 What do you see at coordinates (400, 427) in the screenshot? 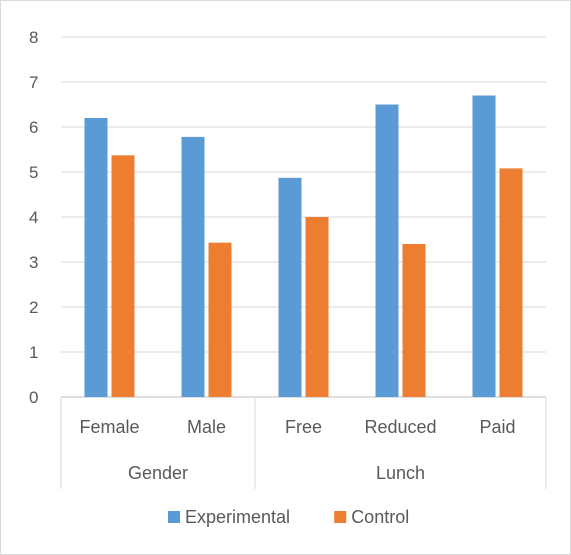
I see `x-category-label: Reduced` at bounding box center [400, 427].